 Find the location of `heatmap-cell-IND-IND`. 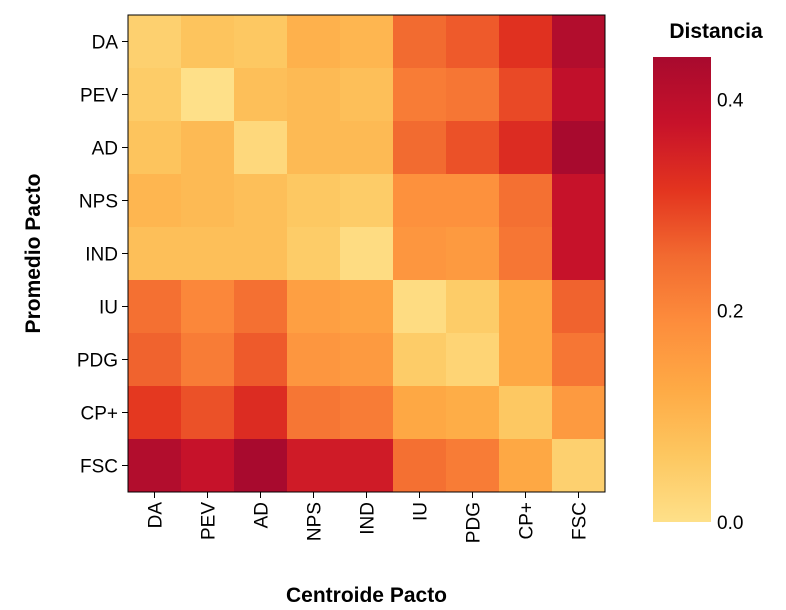

heatmap-cell-IND-IND is located at coordinates (367, 254).